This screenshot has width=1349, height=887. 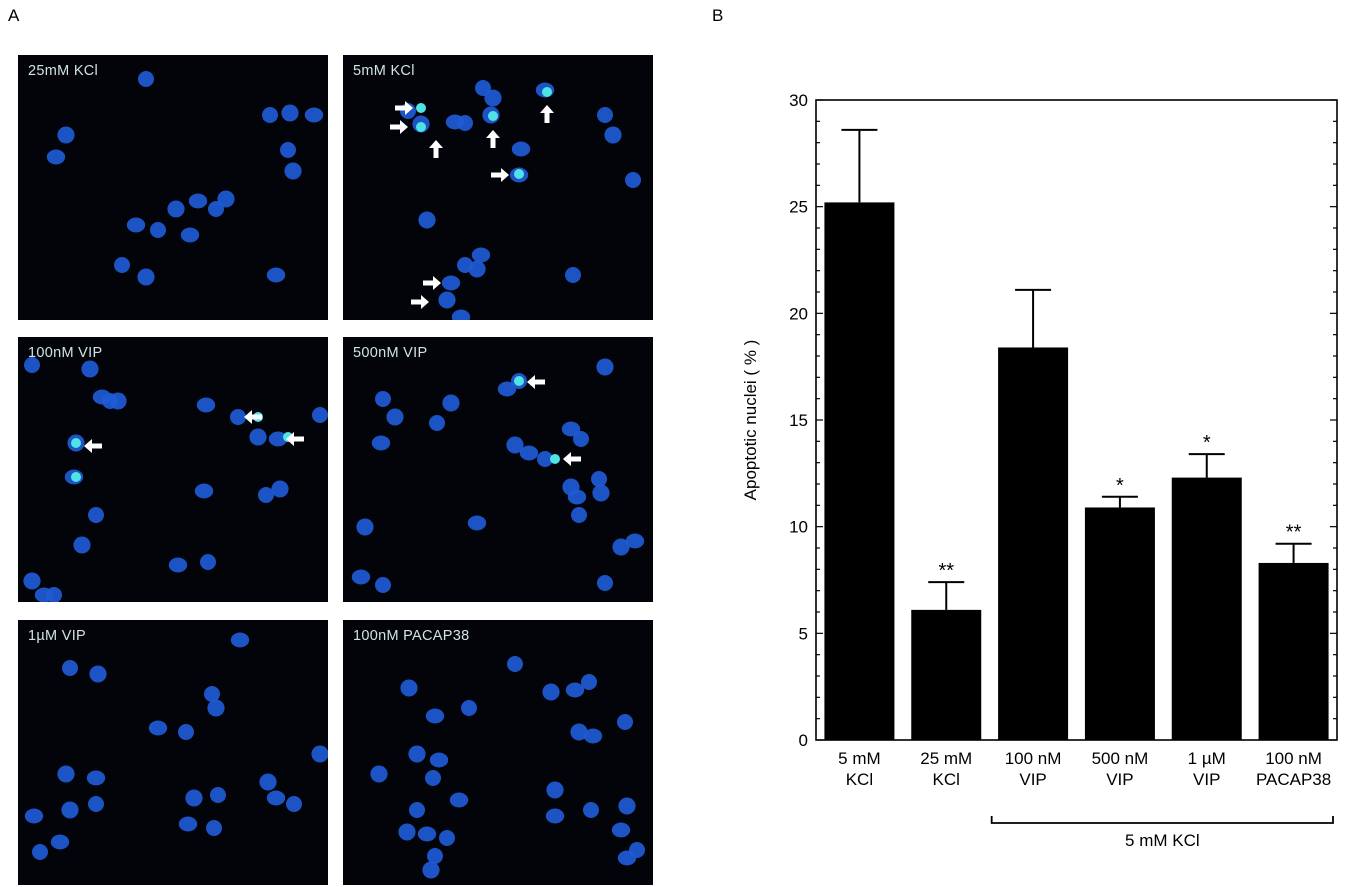 I want to click on micrograph-label: 500nM VIP, so click(x=390, y=353).